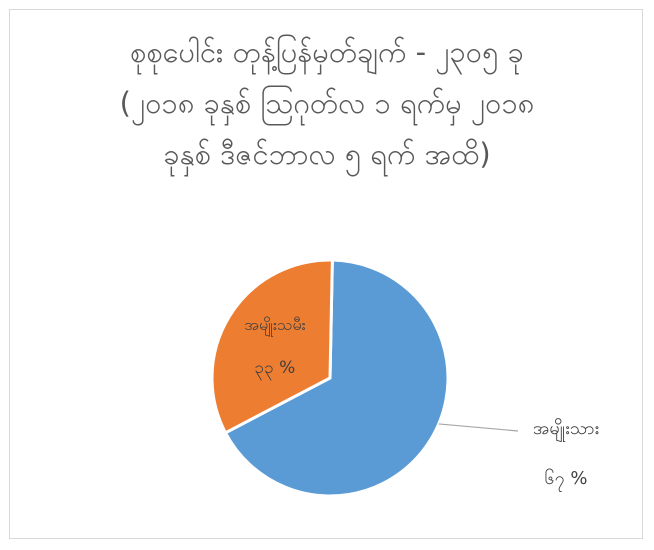 The width and height of the screenshot is (654, 550). Describe the element at coordinates (327, 154) in the screenshot. I see `chart-title-line-3: ခုနှစ် ဒီဇင်ဘာလ ၅ ရက် အထိ)` at that location.